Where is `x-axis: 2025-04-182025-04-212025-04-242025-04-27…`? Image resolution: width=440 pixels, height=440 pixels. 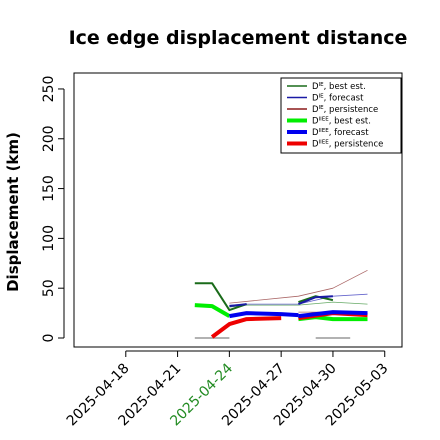
x-axis: 2025-04-182025-04-212025-04-242025-04-27… is located at coordinates (228, 389).